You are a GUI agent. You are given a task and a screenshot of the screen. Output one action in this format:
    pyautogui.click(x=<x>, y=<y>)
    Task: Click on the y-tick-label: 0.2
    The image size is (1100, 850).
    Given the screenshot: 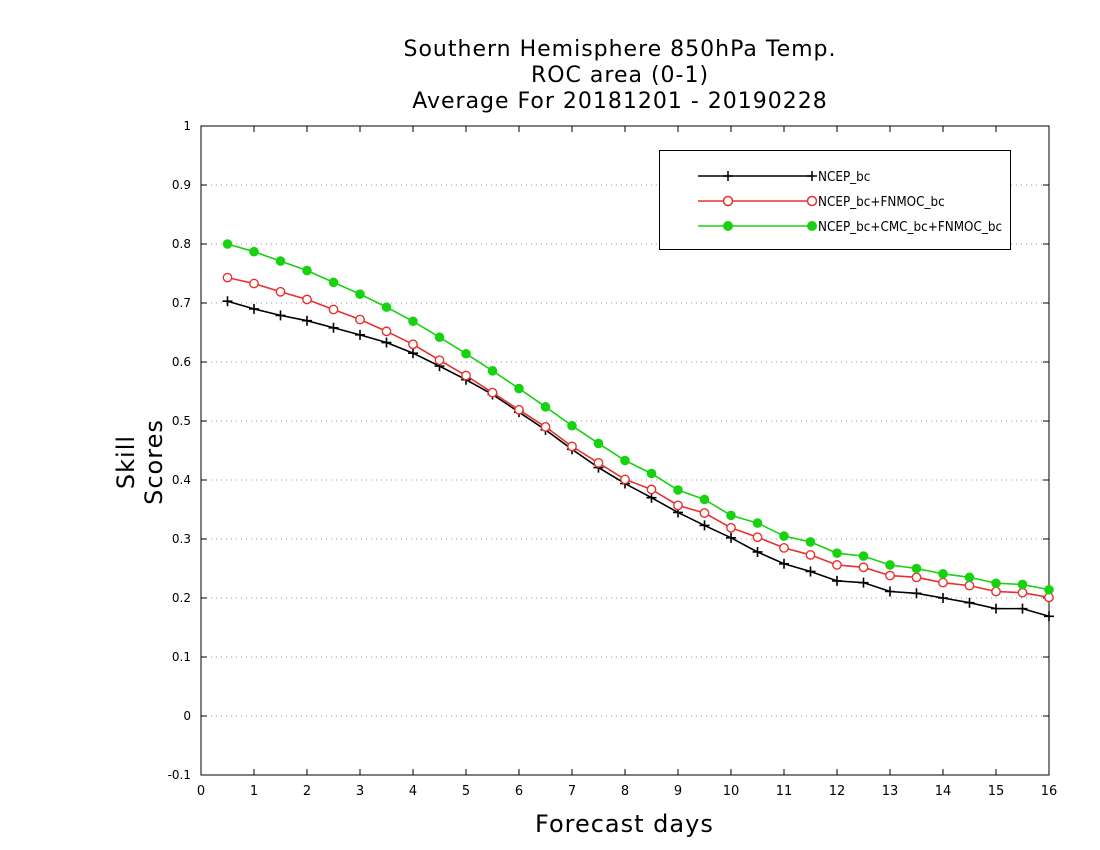 What is the action you would take?
    pyautogui.click(x=181, y=598)
    